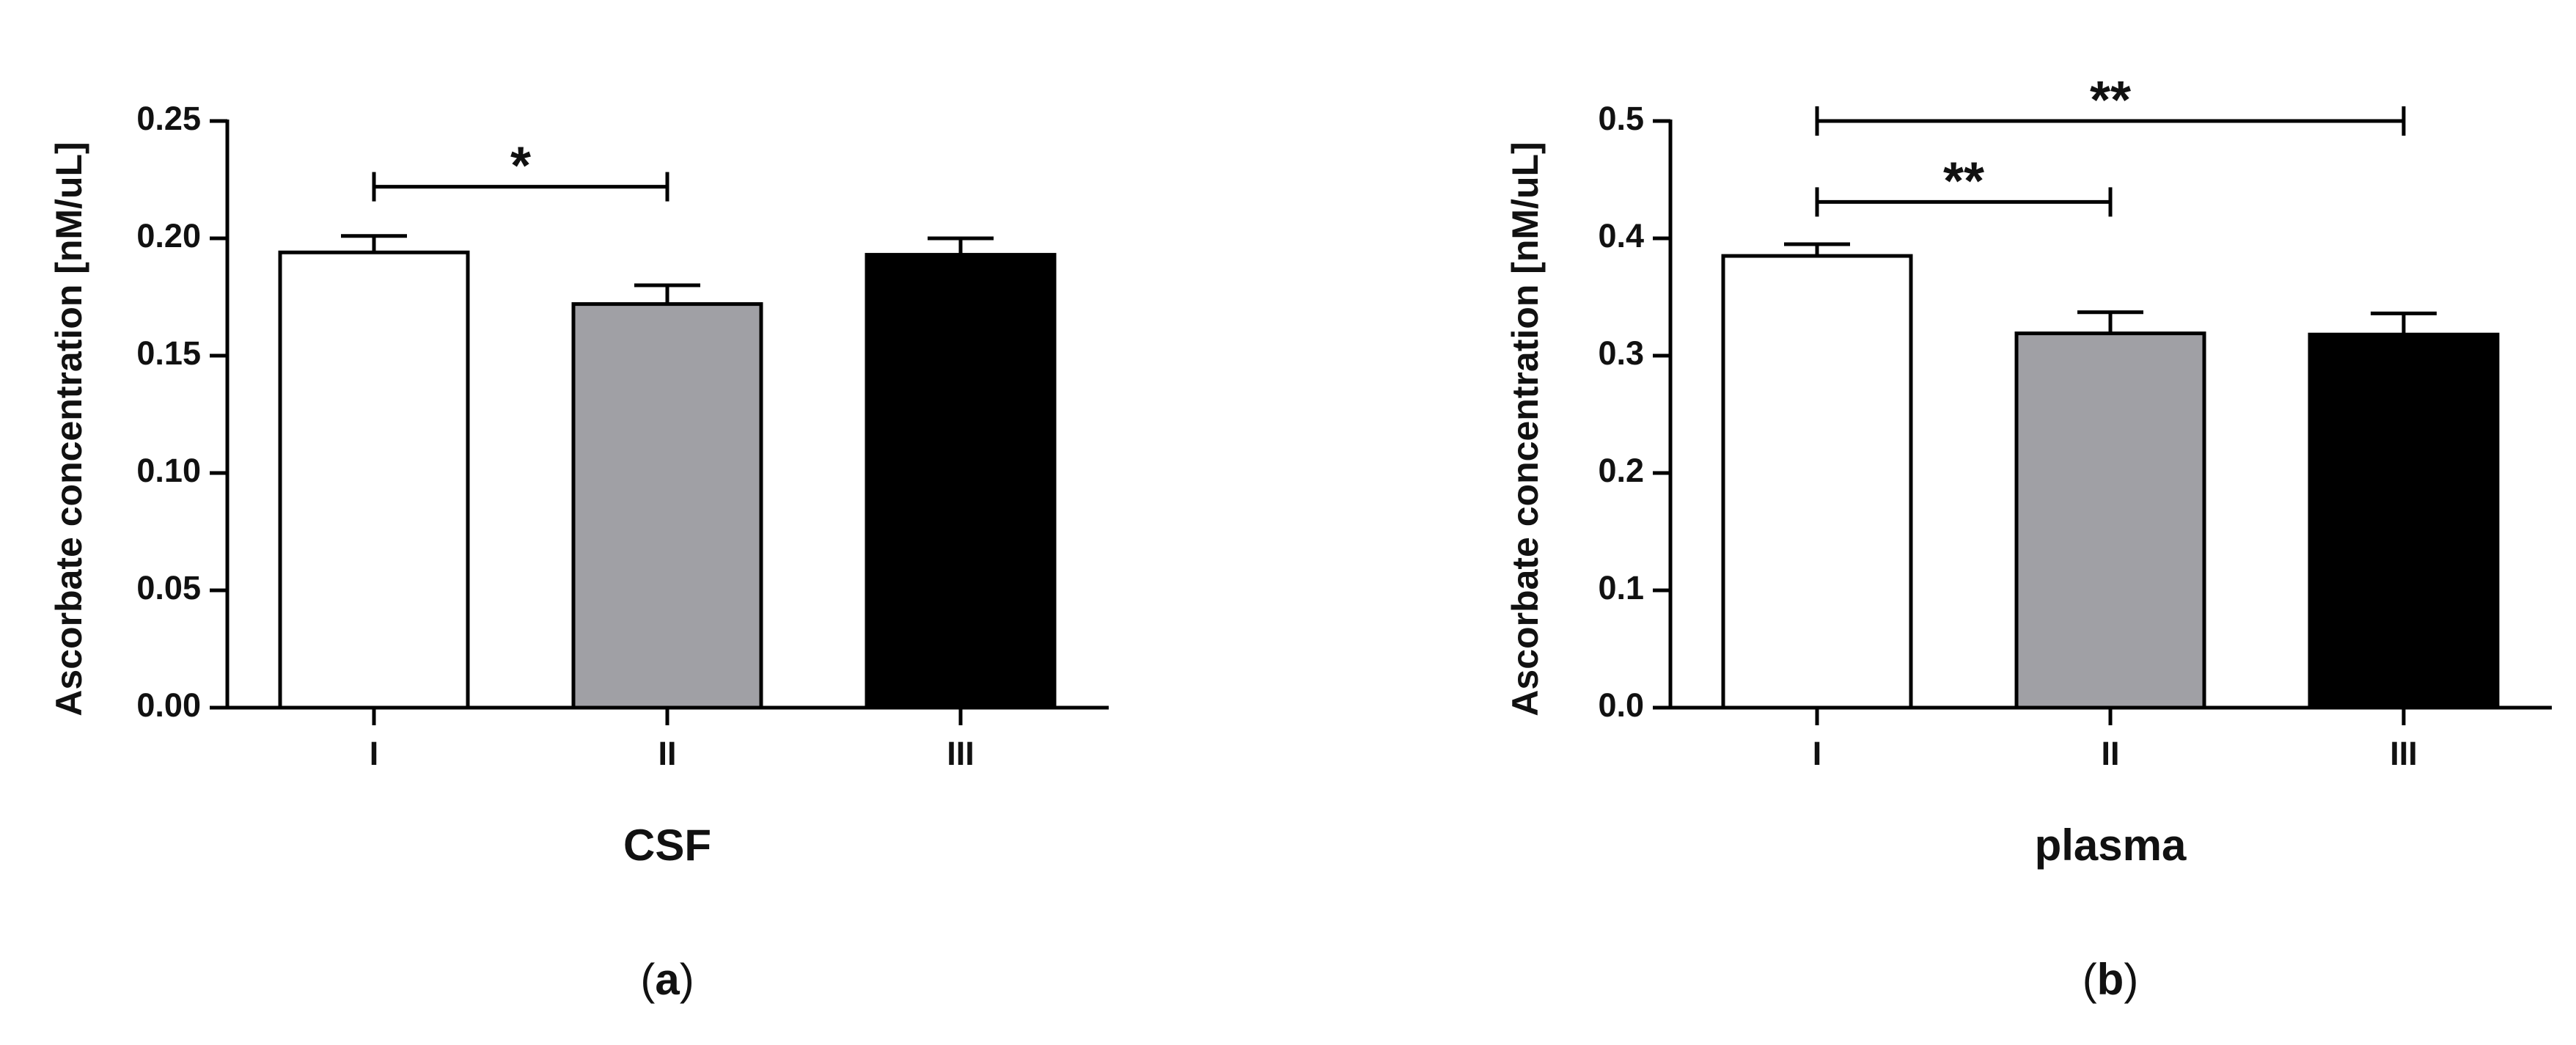 The height and width of the screenshot is (1045, 2576). Describe the element at coordinates (1818, 753) in the screenshot. I see `panel-b-x-tick-label-I: I` at that location.